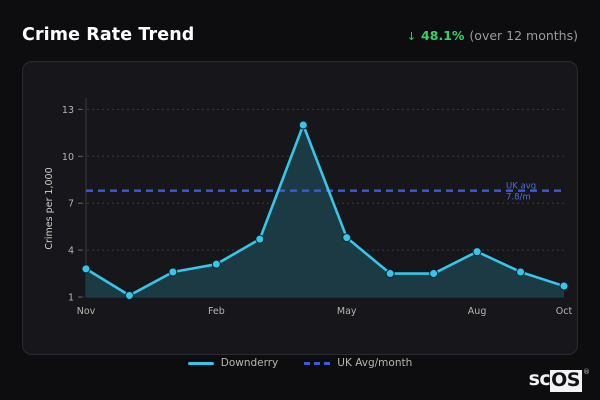 The height and width of the screenshot is (400, 600). Describe the element at coordinates (523, 35) in the screenshot. I see `trend-delta-period: (over 12 months)` at that location.